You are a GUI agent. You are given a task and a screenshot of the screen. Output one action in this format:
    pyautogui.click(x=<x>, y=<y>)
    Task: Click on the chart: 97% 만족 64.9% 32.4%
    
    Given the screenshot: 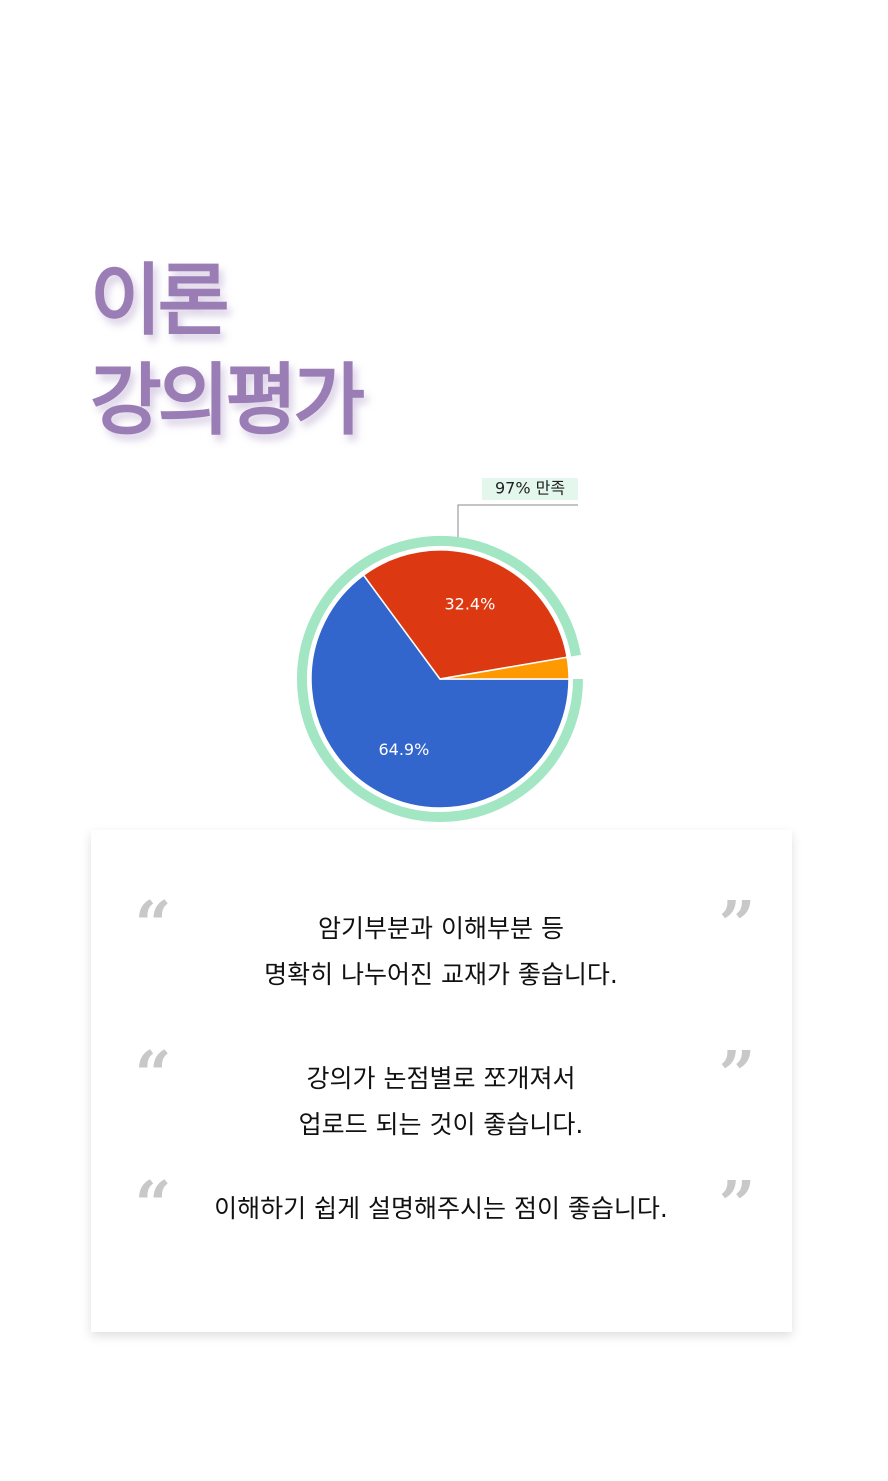 What is the action you would take?
    pyautogui.click(x=440, y=650)
    